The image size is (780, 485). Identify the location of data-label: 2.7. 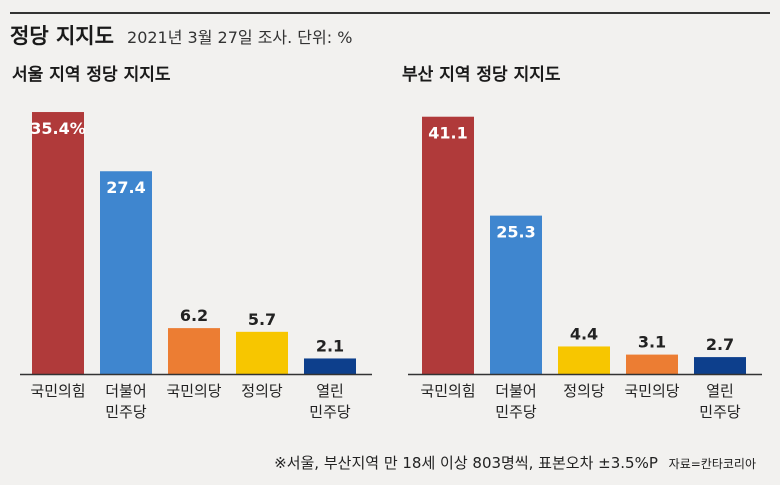
(720, 344).